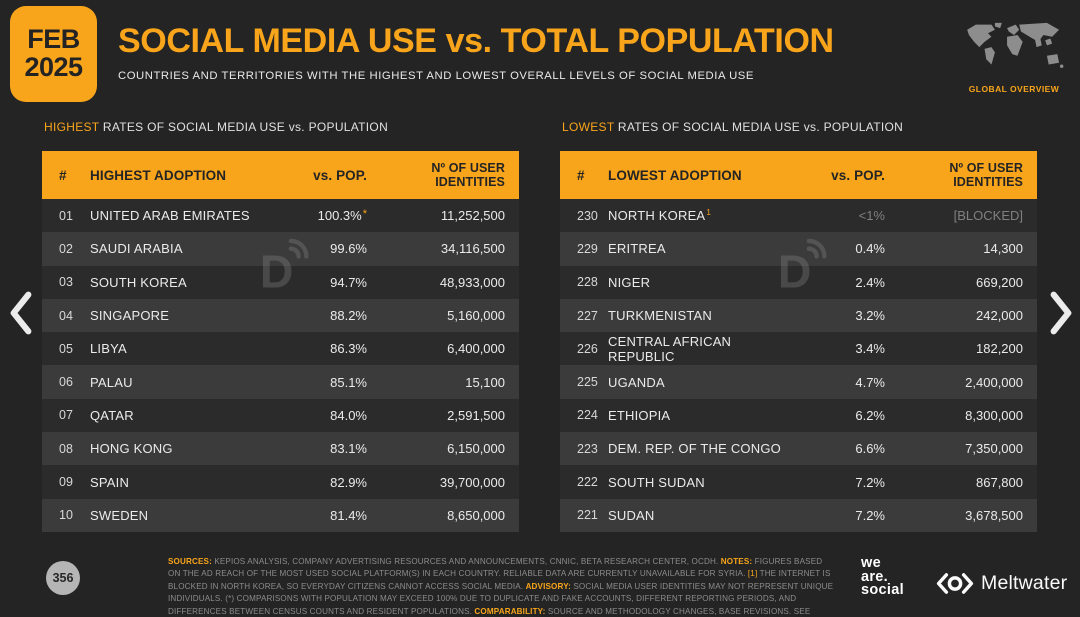 Image resolution: width=1080 pixels, height=617 pixels. I want to click on country-name: SOUTH KOREA, so click(138, 282).